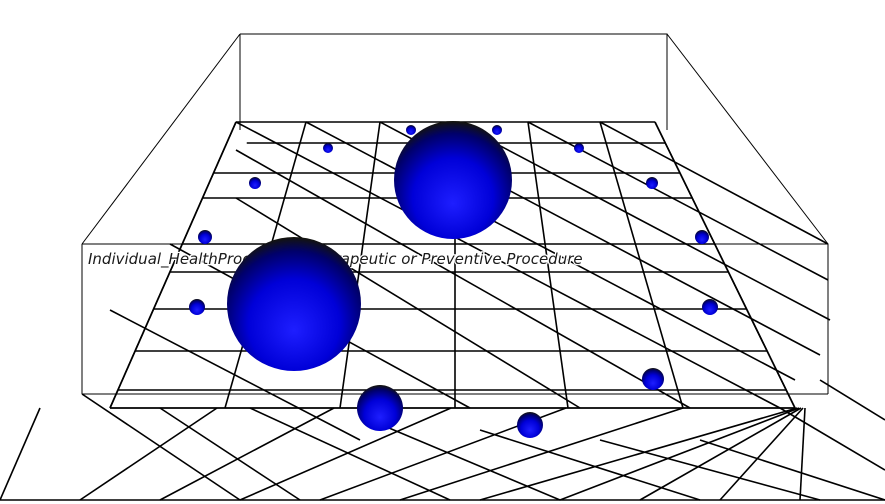 This screenshot has width=885, height=504. What do you see at coordinates (453, 180) in the screenshot?
I see `node-large-center-top` at bounding box center [453, 180].